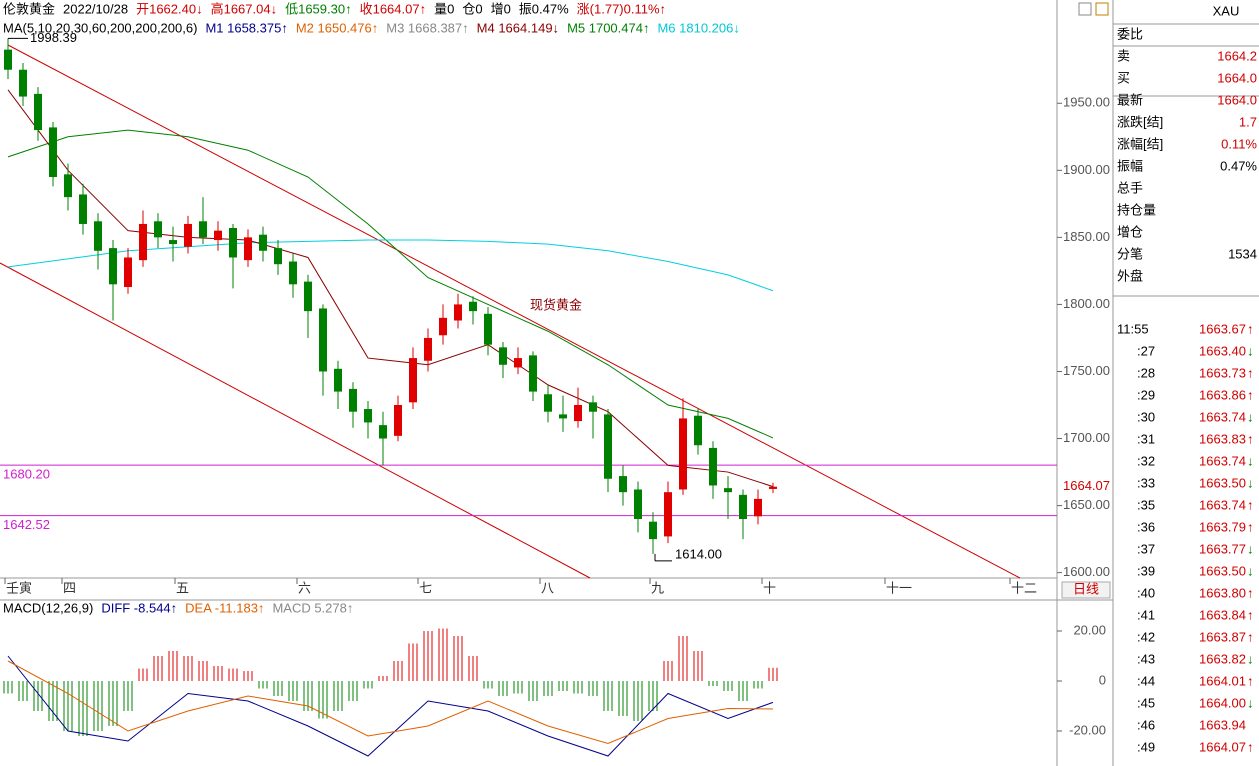 This screenshot has height=766, width=1259. I want to click on dea-line, so click(390, 702).